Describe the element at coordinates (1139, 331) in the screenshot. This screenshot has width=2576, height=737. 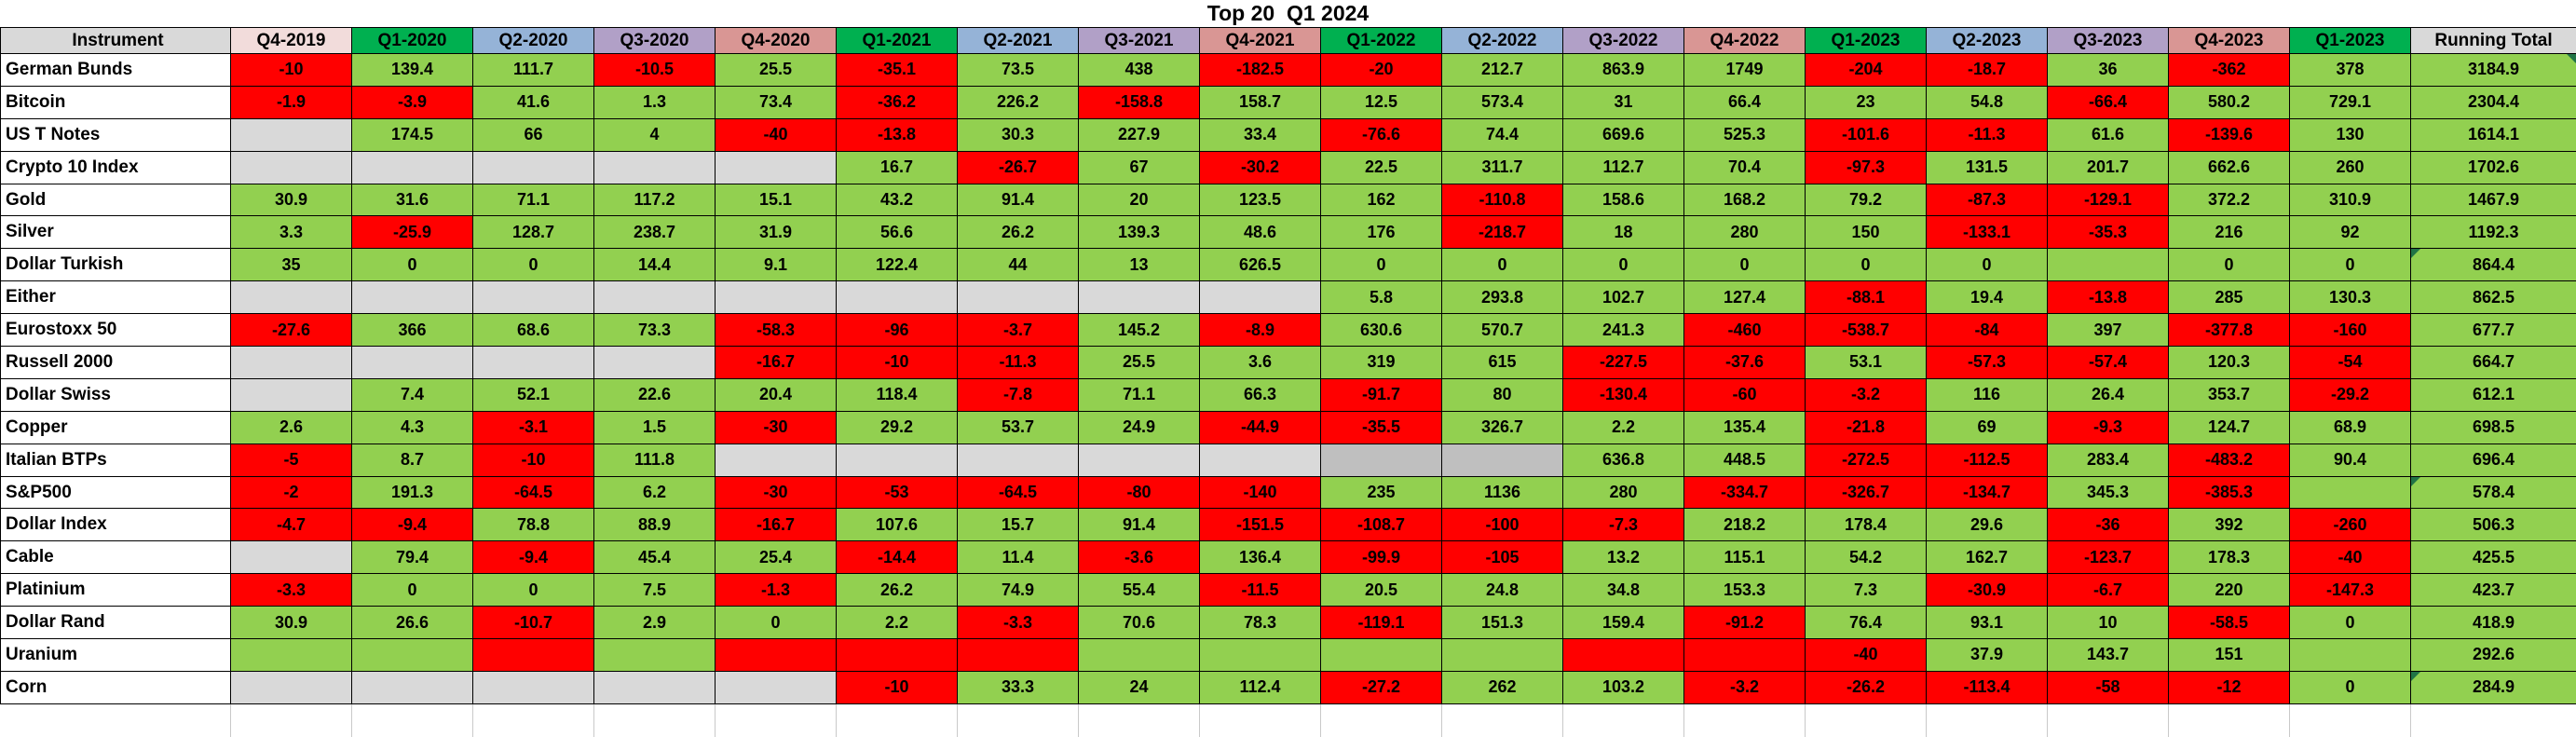
I see `value-cell: 145.2` at that location.